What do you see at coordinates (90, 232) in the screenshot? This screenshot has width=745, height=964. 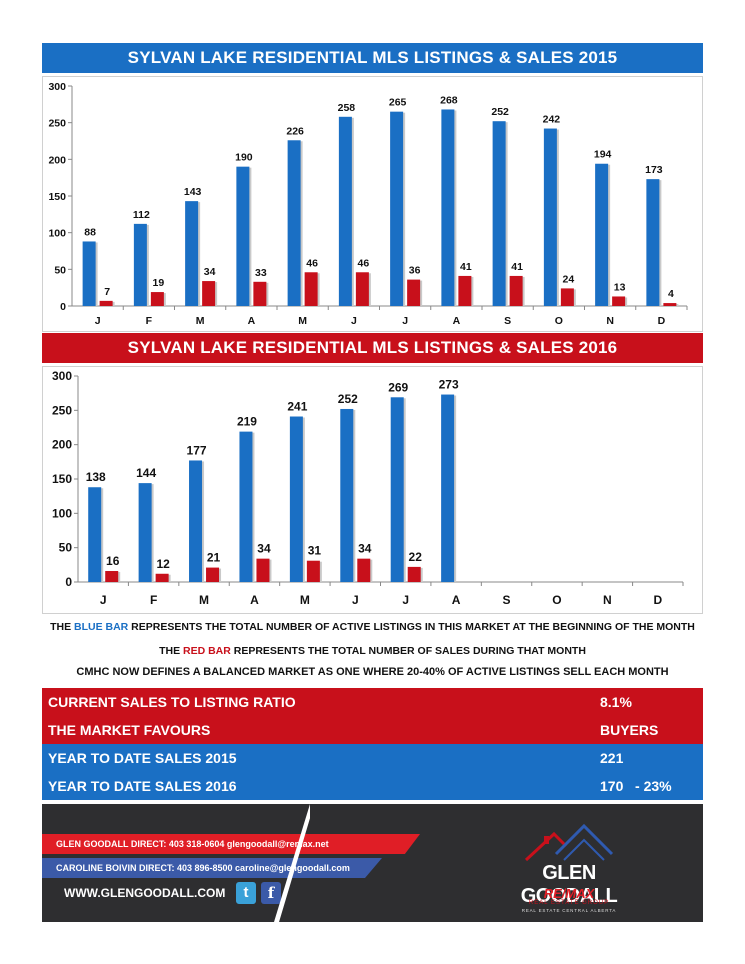 I see `data-label: 88` at bounding box center [90, 232].